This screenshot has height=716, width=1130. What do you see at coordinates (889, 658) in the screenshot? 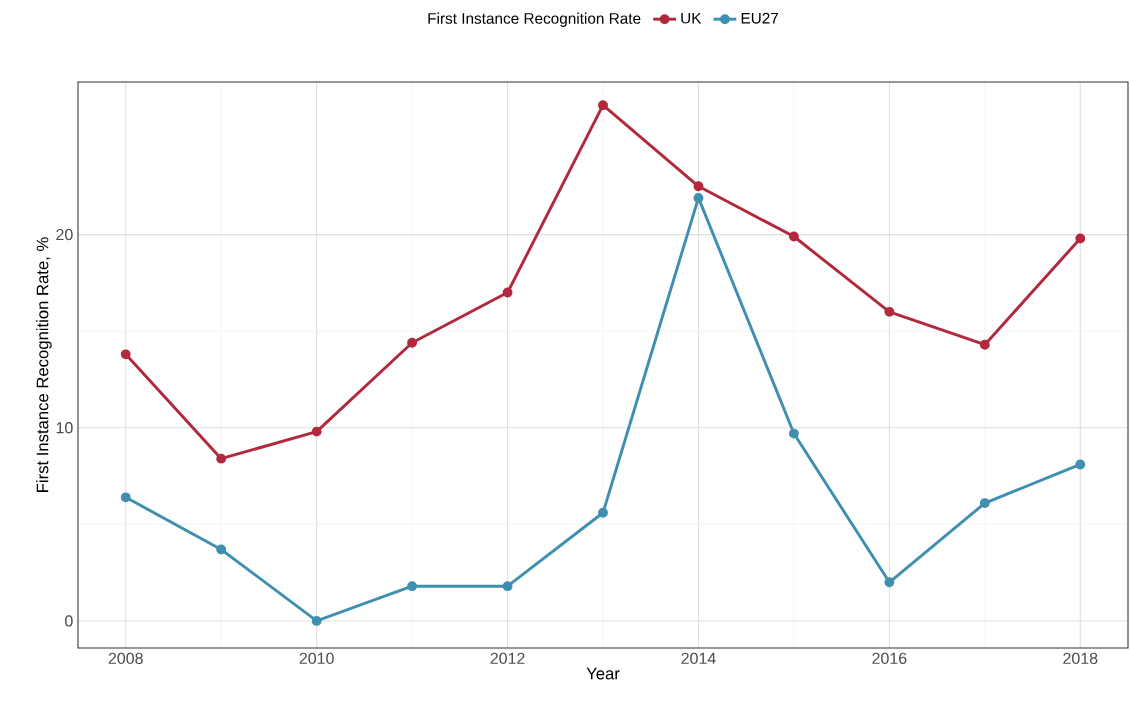
I see `x-tick-label: 2016` at bounding box center [889, 658].